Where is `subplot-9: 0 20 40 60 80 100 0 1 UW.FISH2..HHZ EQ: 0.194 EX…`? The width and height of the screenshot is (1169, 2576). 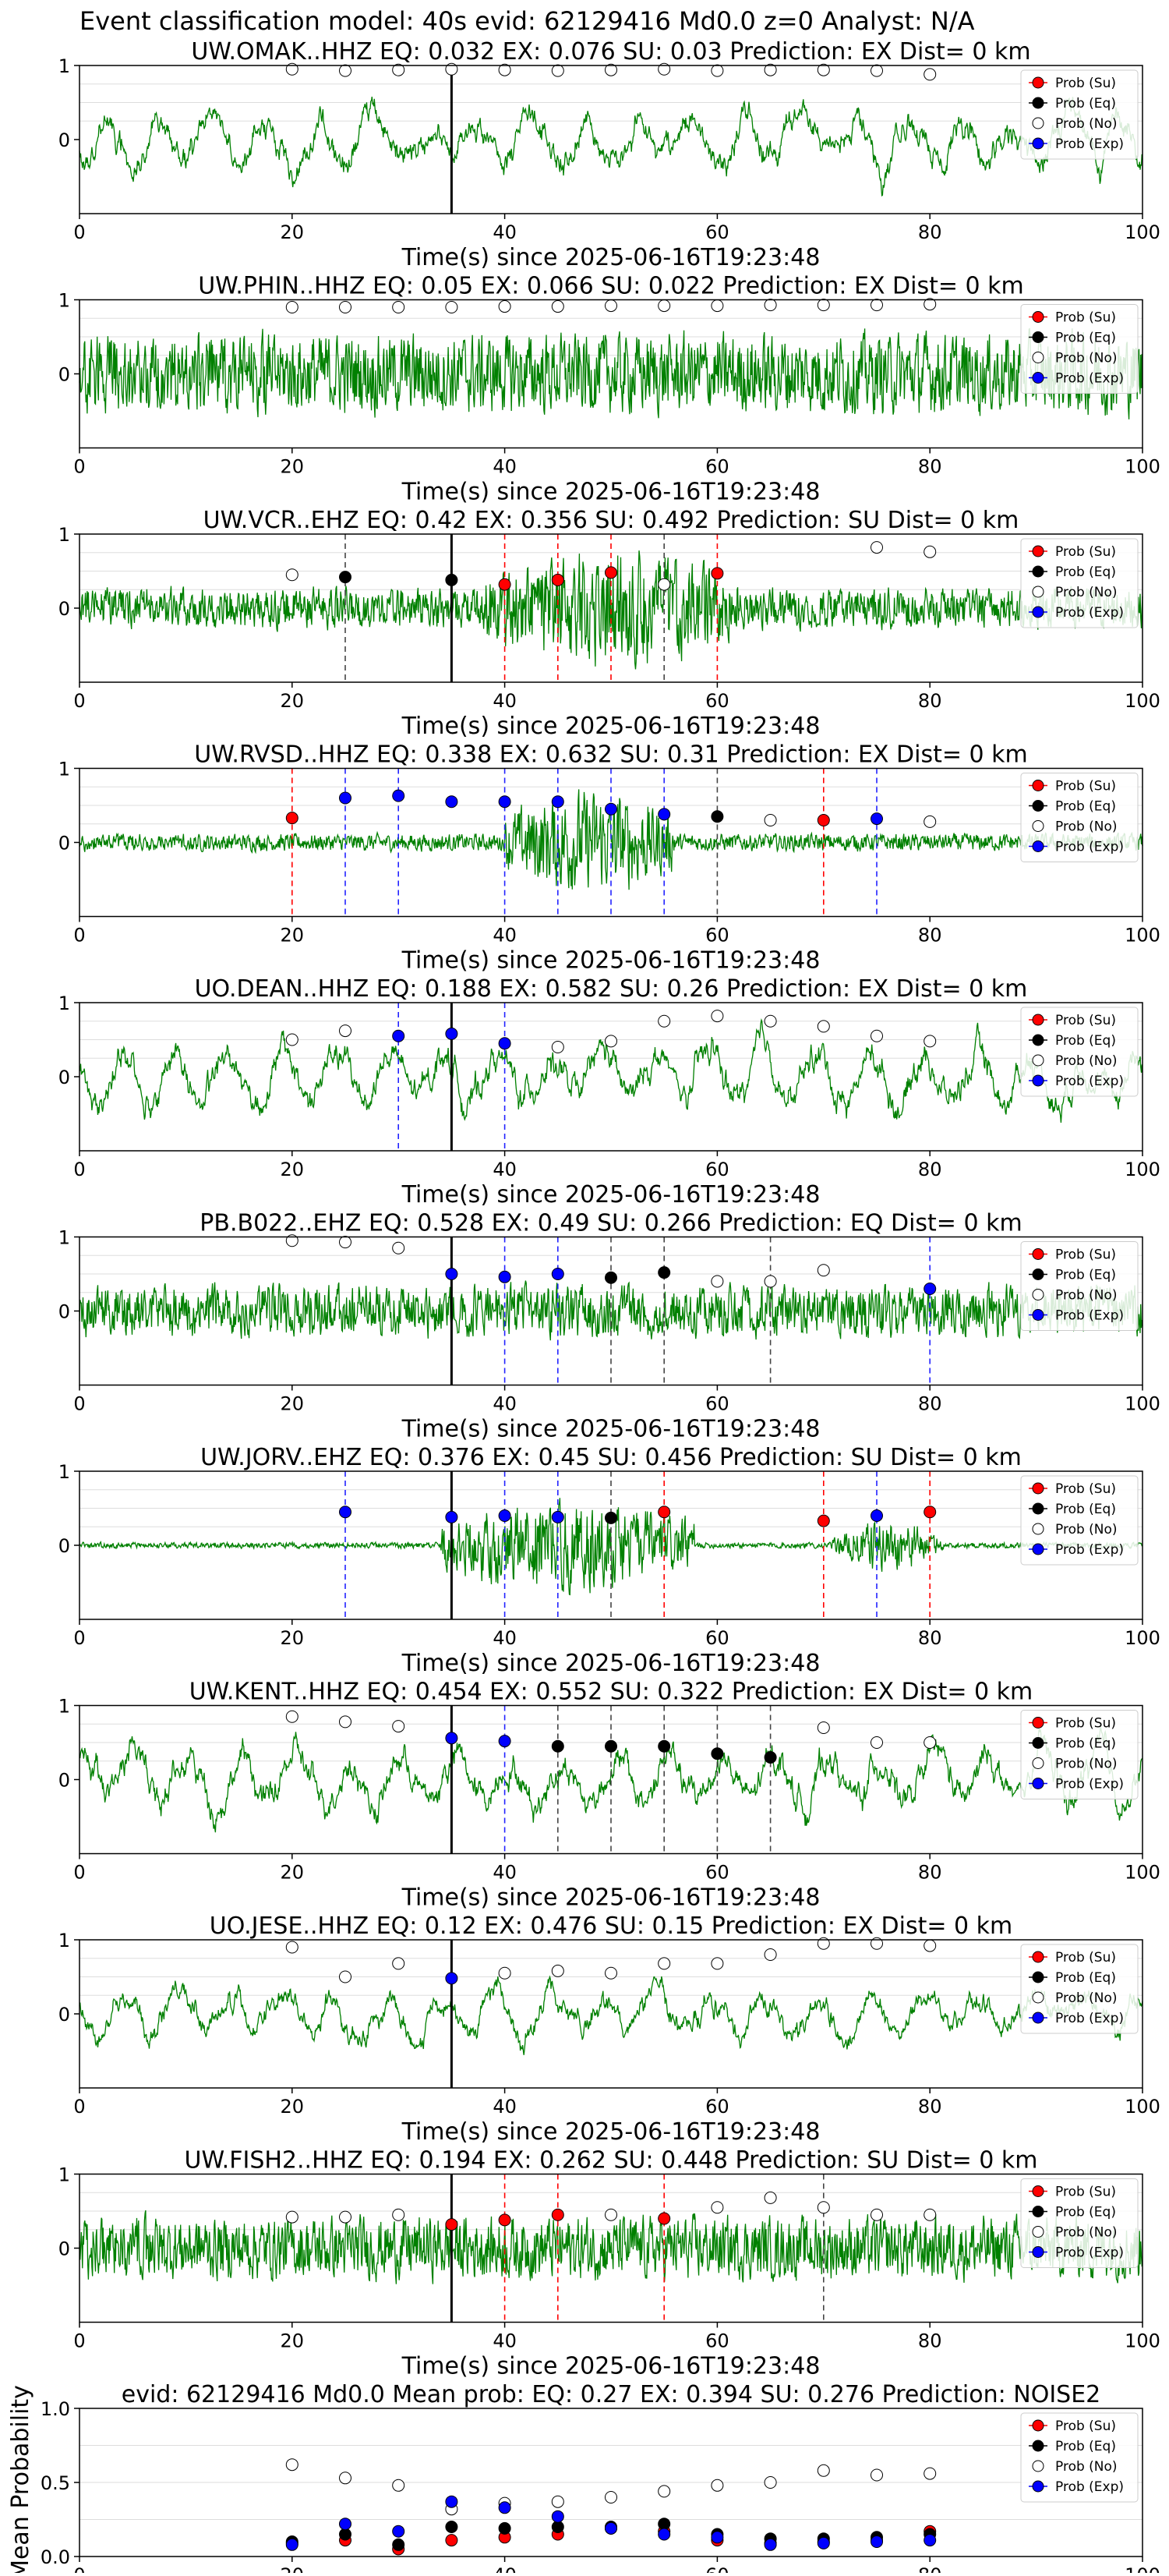 subplot-9: 0 20 40 60 80 100 0 1 UW.FISH2..HHZ EQ: 0.194 EX… is located at coordinates (609, 2263).